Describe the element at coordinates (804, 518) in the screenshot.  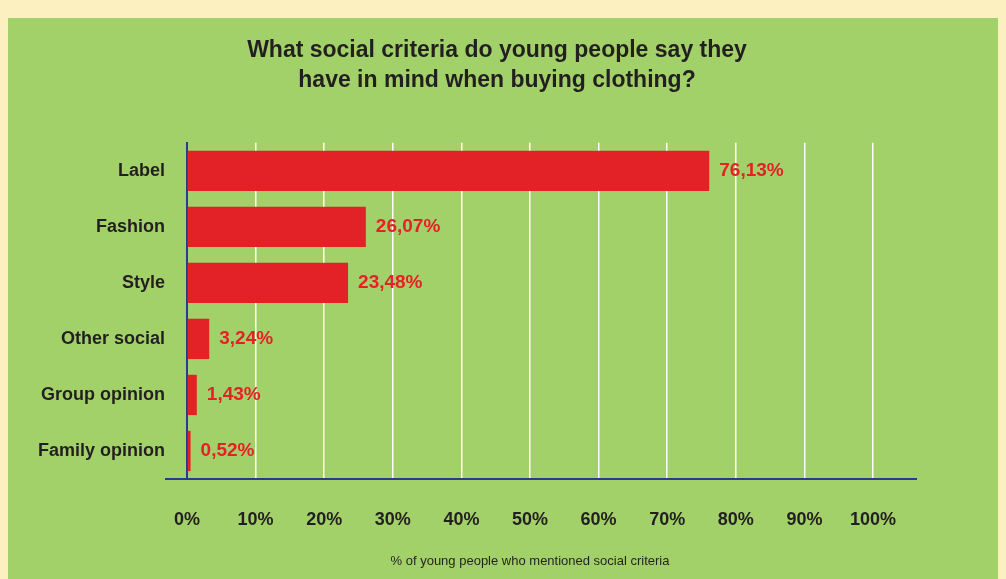
I see `x-tick-label: 90%` at that location.